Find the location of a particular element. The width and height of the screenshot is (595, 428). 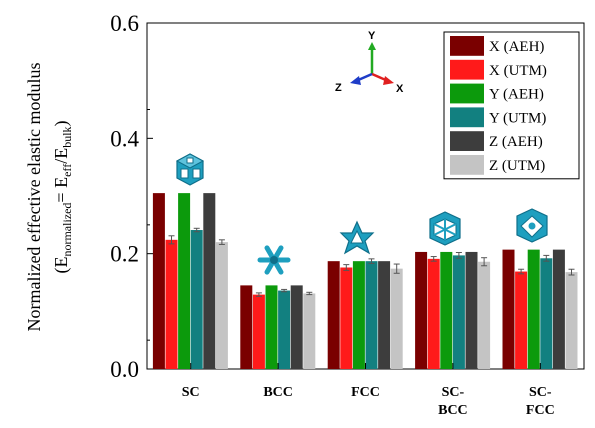

y-label-slash: /E is located at coordinates (61, 156).